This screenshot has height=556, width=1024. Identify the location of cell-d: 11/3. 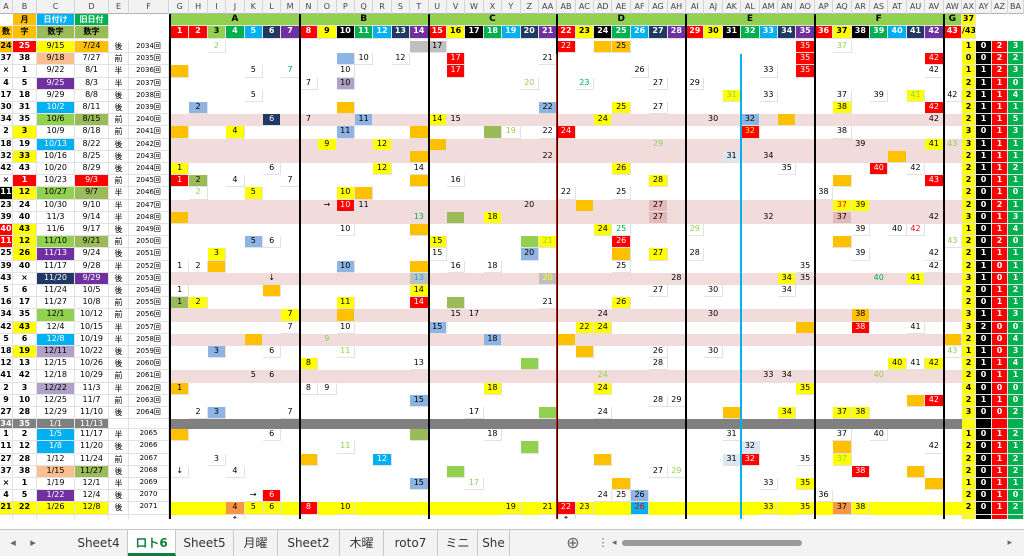
(92, 388).